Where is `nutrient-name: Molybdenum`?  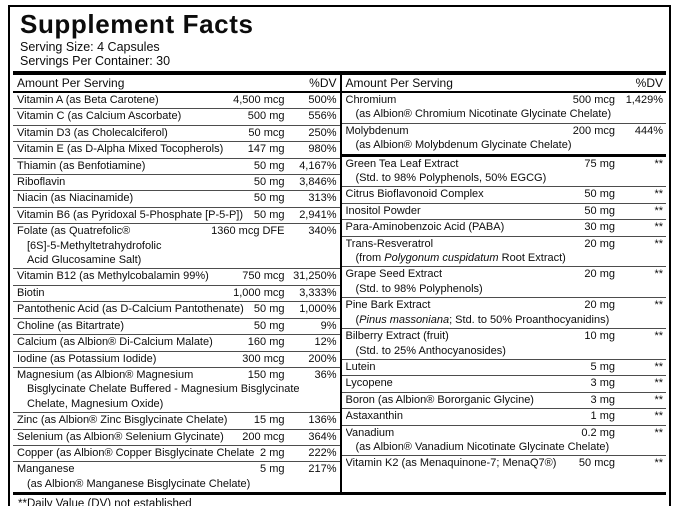 nutrient-name: Molybdenum is located at coordinates (377, 130).